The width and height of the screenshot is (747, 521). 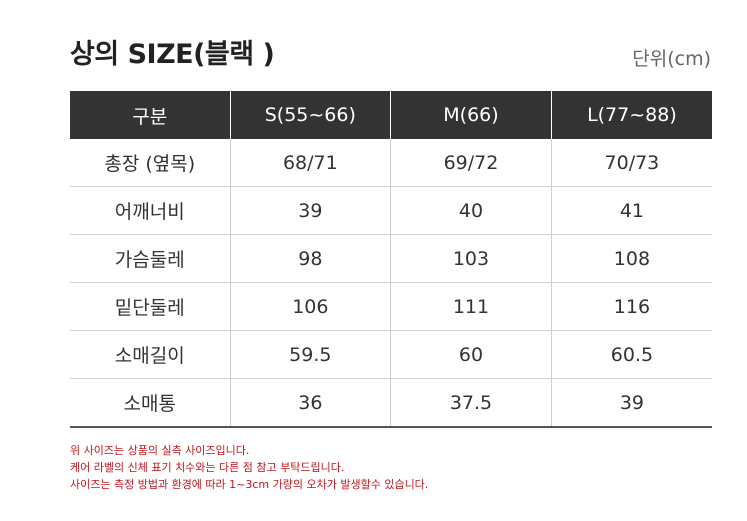 What do you see at coordinates (172, 54) in the screenshot?
I see `page-title: 상의 SIZE(블랙 )` at bounding box center [172, 54].